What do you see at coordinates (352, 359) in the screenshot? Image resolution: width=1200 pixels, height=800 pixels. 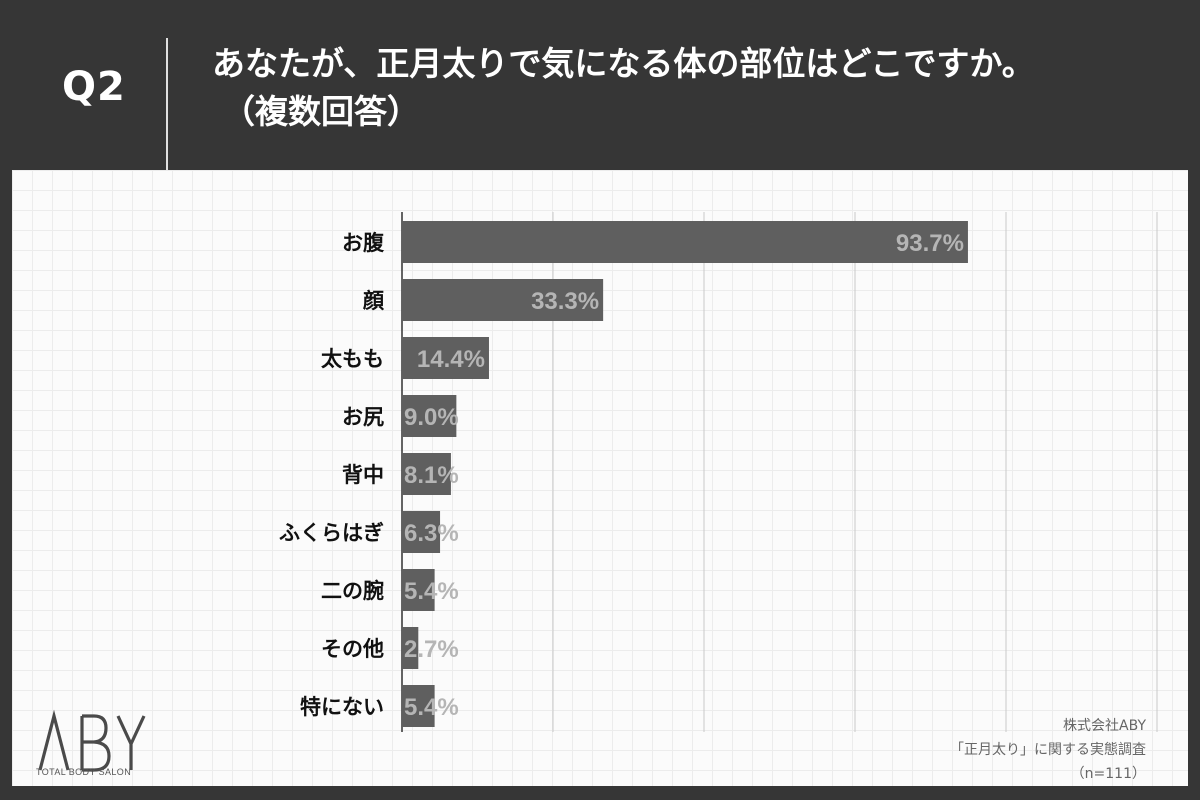 I see `category-label-3: 太もも` at bounding box center [352, 359].